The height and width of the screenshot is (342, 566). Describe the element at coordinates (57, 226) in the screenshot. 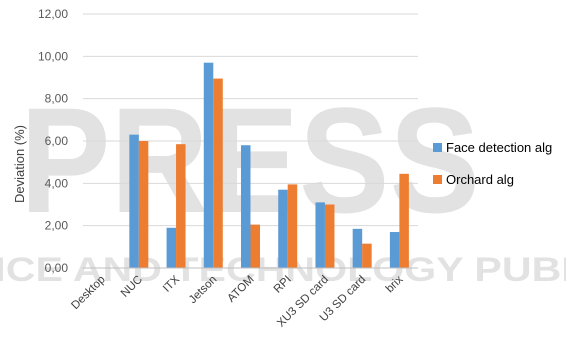

I see `y-tick-label: 2,00` at that location.